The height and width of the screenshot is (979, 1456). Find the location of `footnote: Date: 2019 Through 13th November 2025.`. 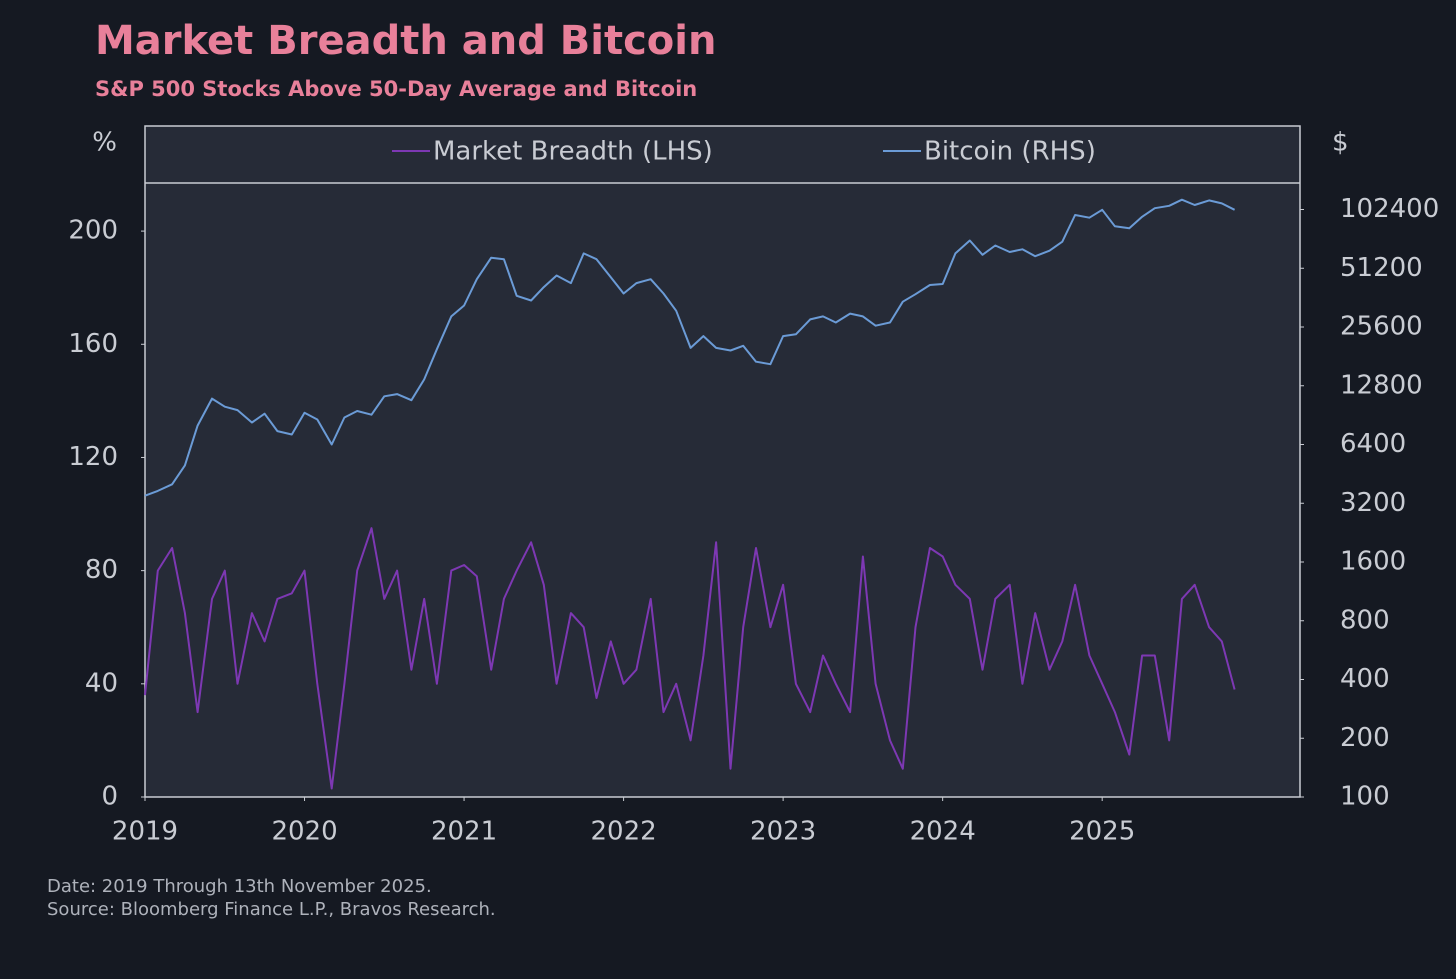

footnote: Date: 2019 Through 13th November 2025. is located at coordinates (239, 886).